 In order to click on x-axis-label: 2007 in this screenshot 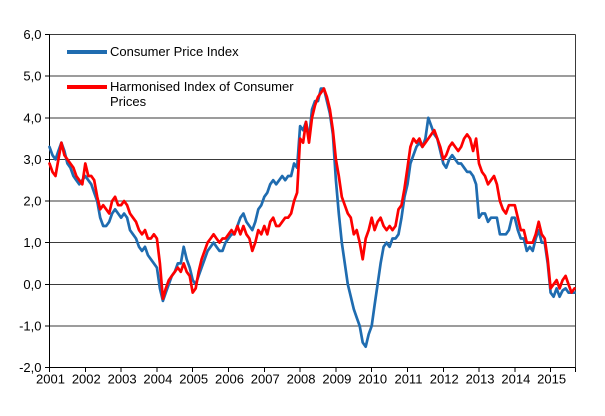, I will do `click(265, 379)`.